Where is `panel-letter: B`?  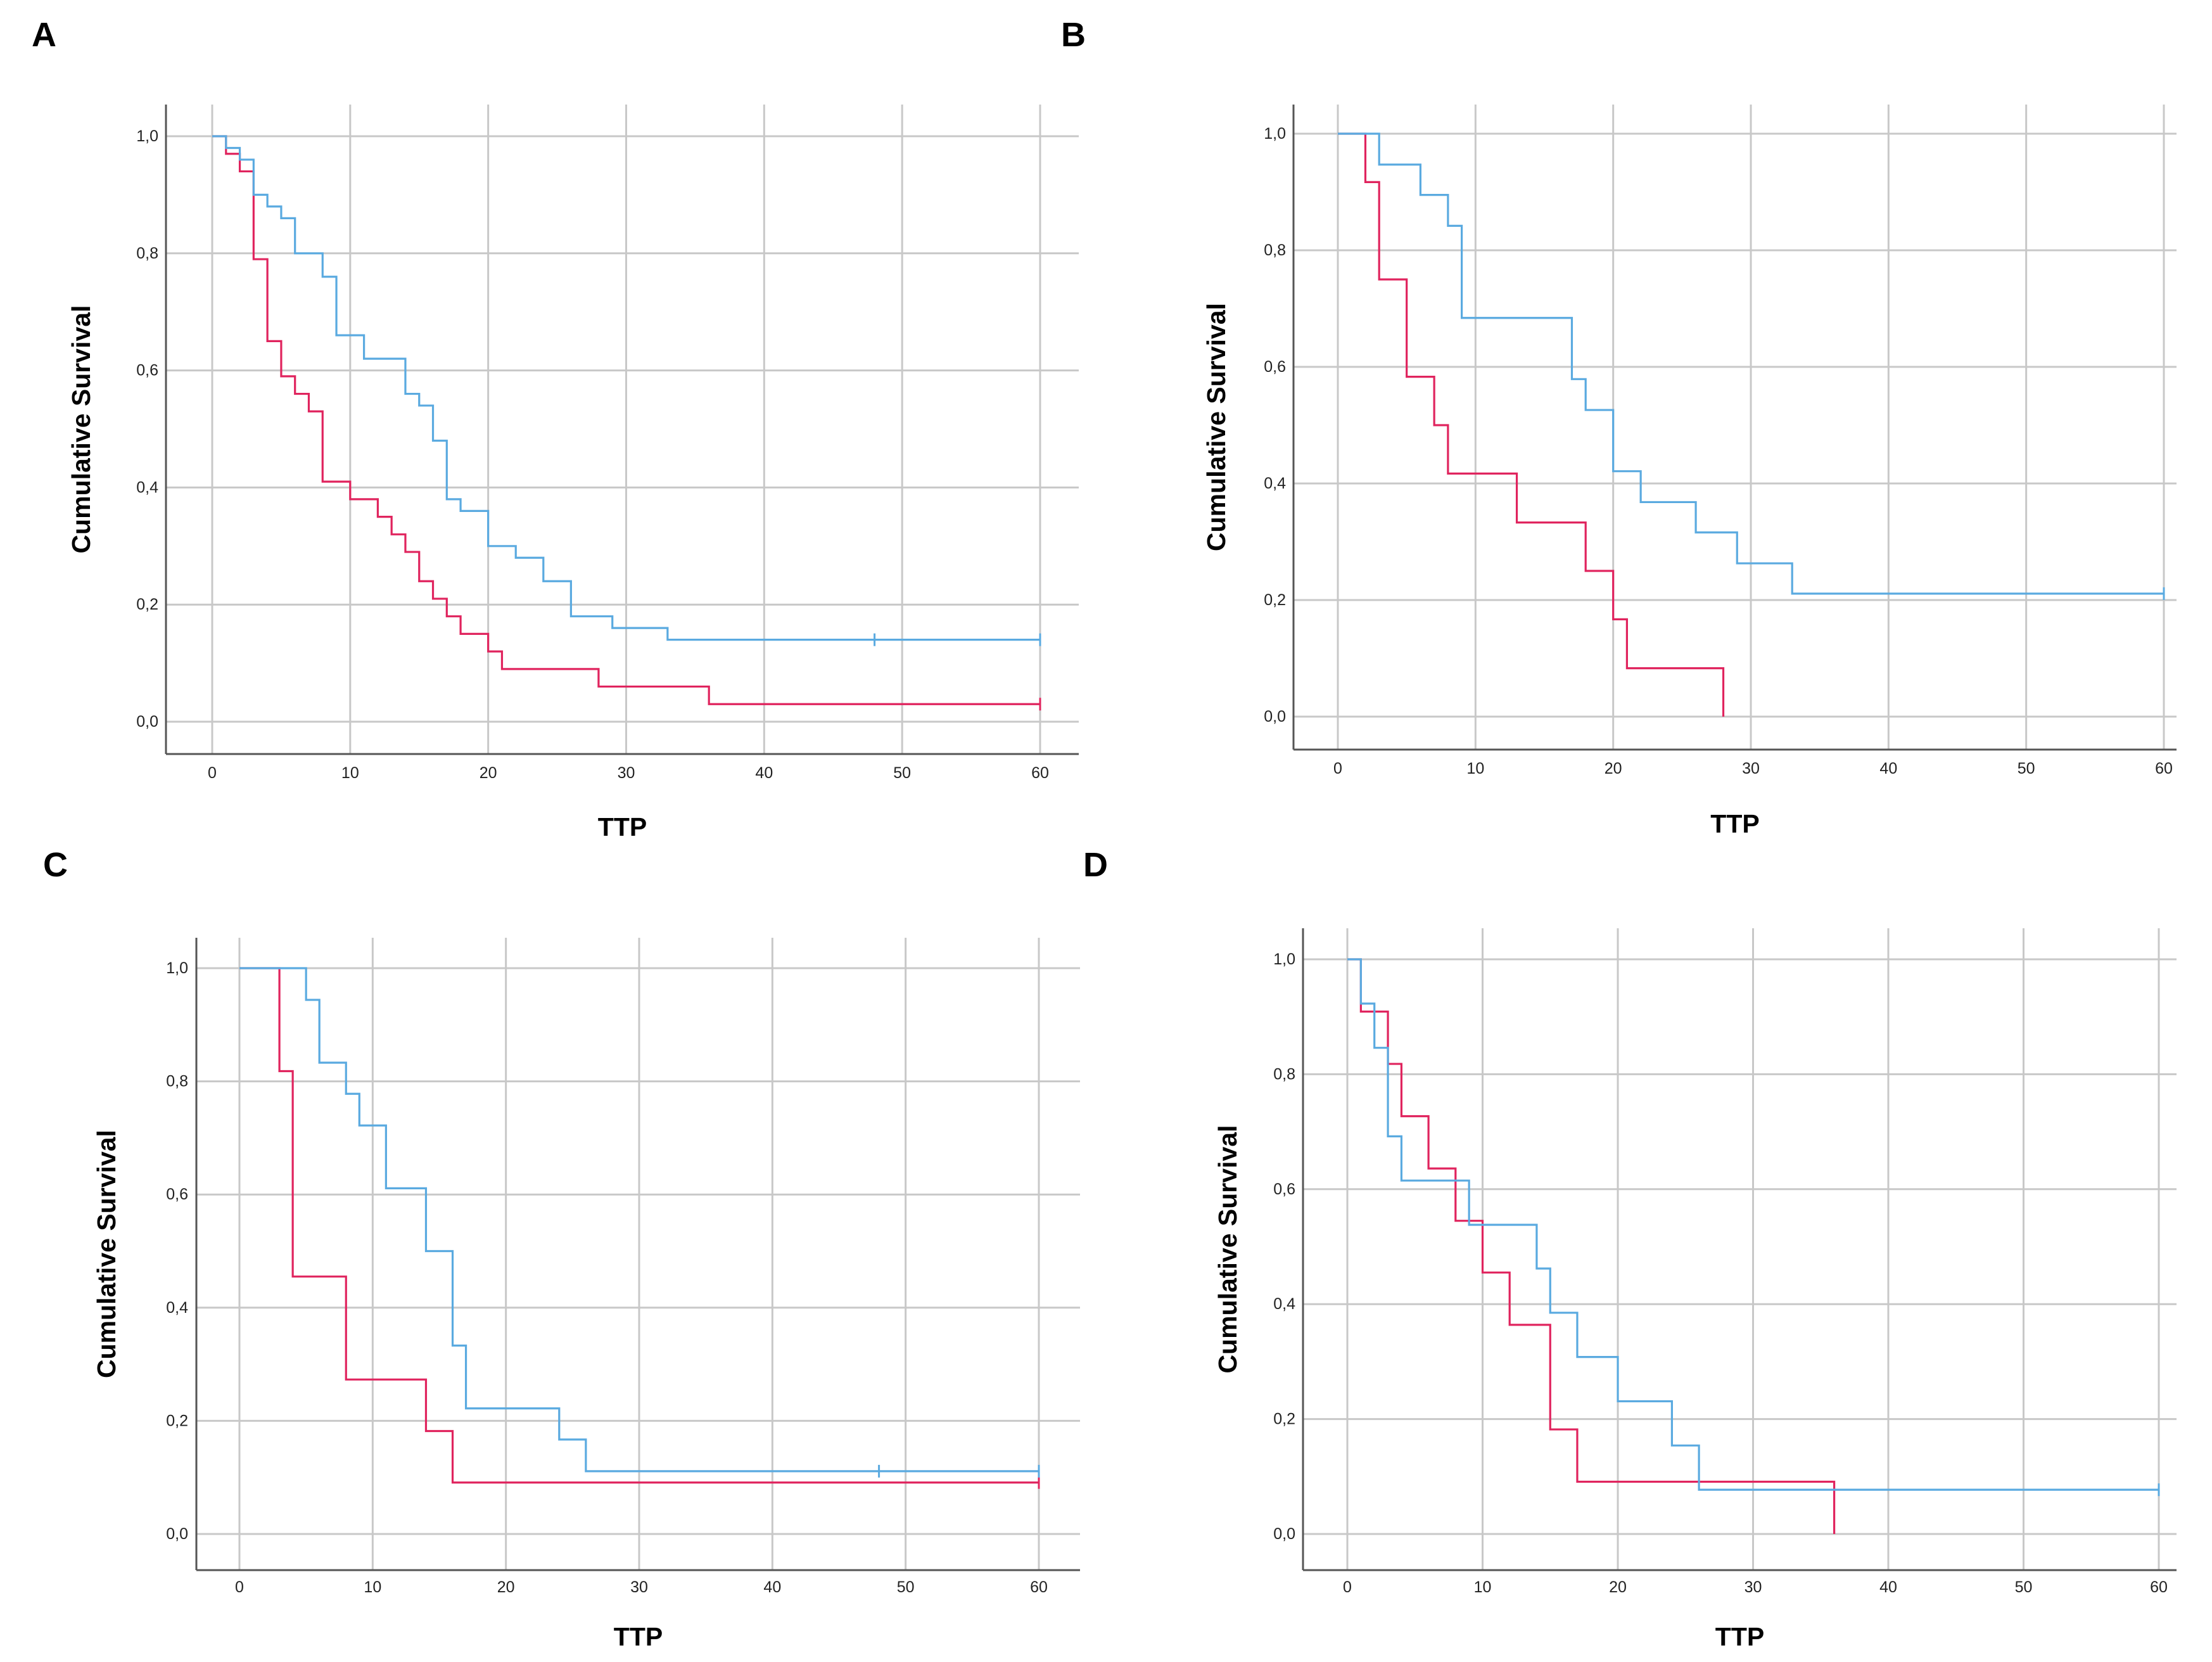 panel-letter: B is located at coordinates (1073, 35).